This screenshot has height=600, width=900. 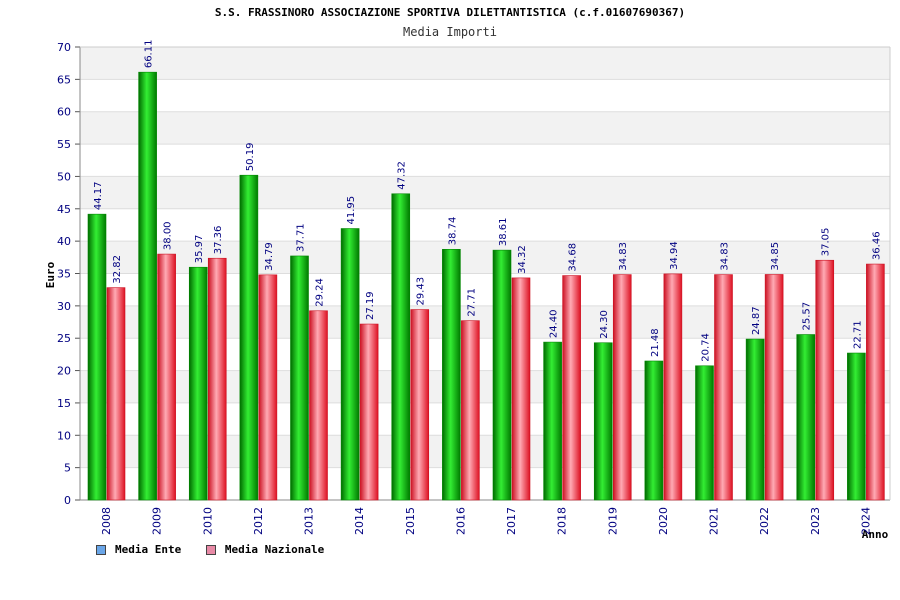 I want to click on legend: Media Ente Media Nazionale, so click(x=219, y=550).